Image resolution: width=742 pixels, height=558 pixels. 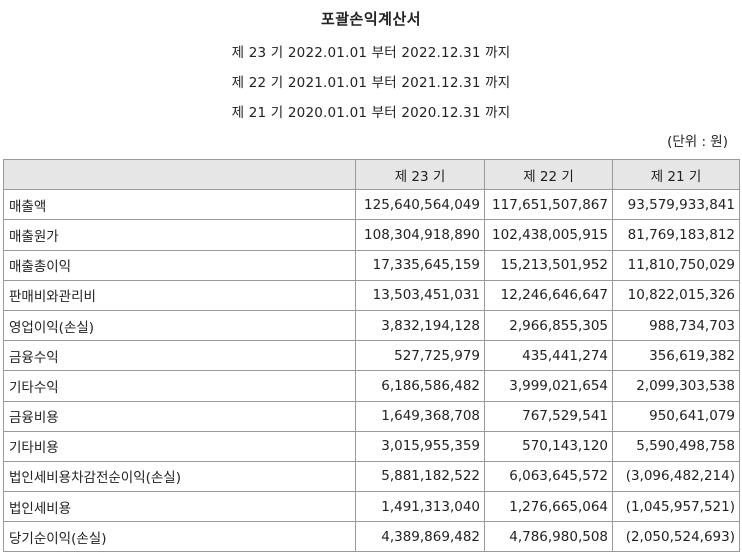 I want to click on table-row: 금융수익 527,725,979 435,441,274 356,619,382, so click(x=371, y=356).